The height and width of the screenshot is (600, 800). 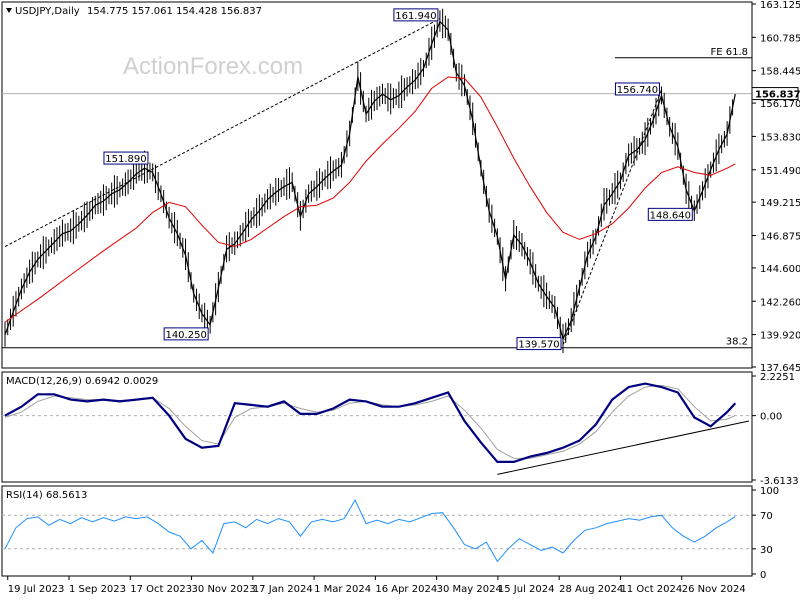 I want to click on x-tick-label: 28 Aug 2024, so click(x=591, y=589).